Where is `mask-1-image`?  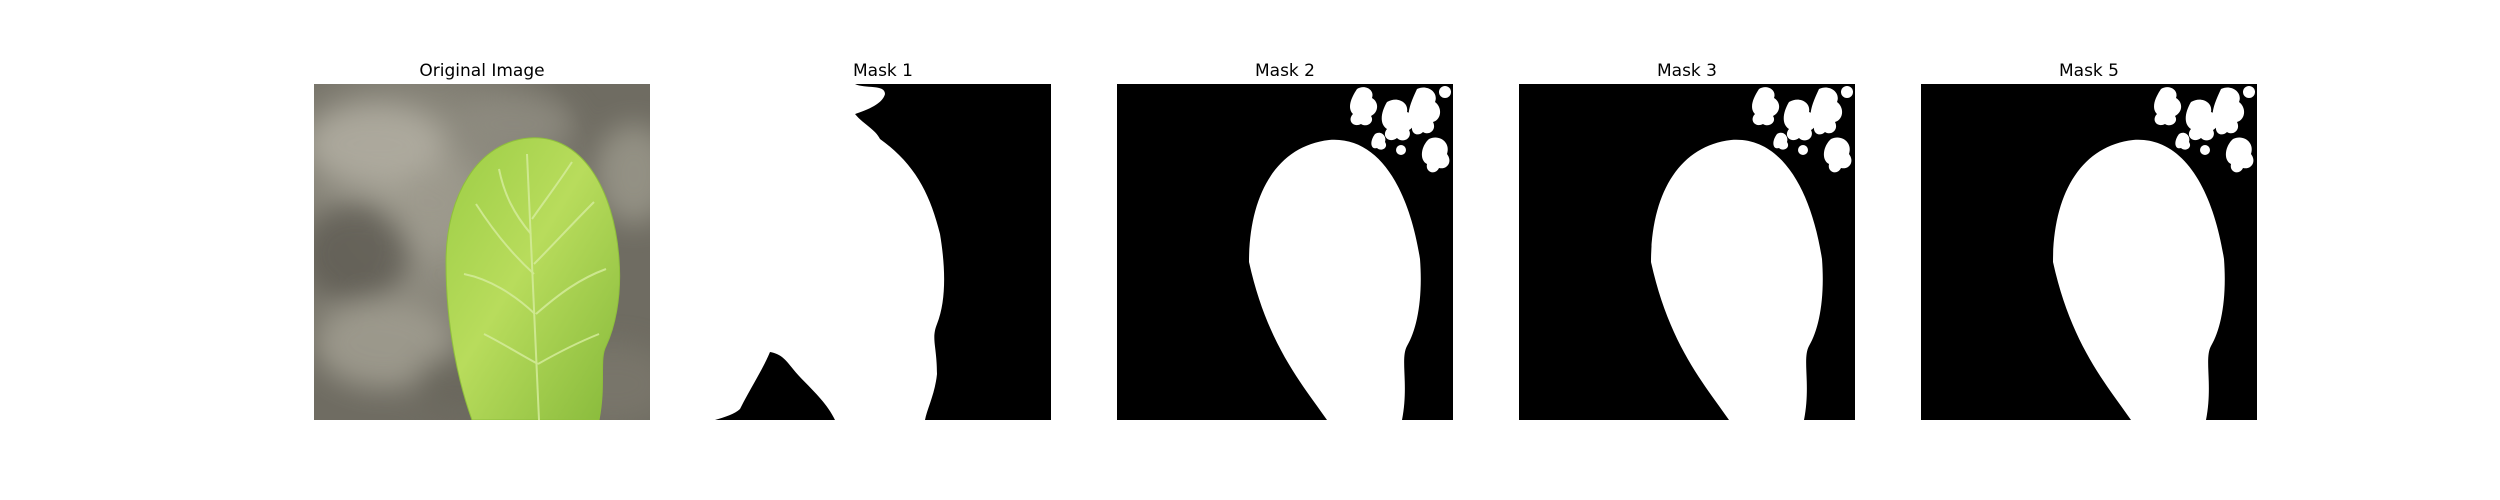
mask-1-image is located at coordinates (883, 252).